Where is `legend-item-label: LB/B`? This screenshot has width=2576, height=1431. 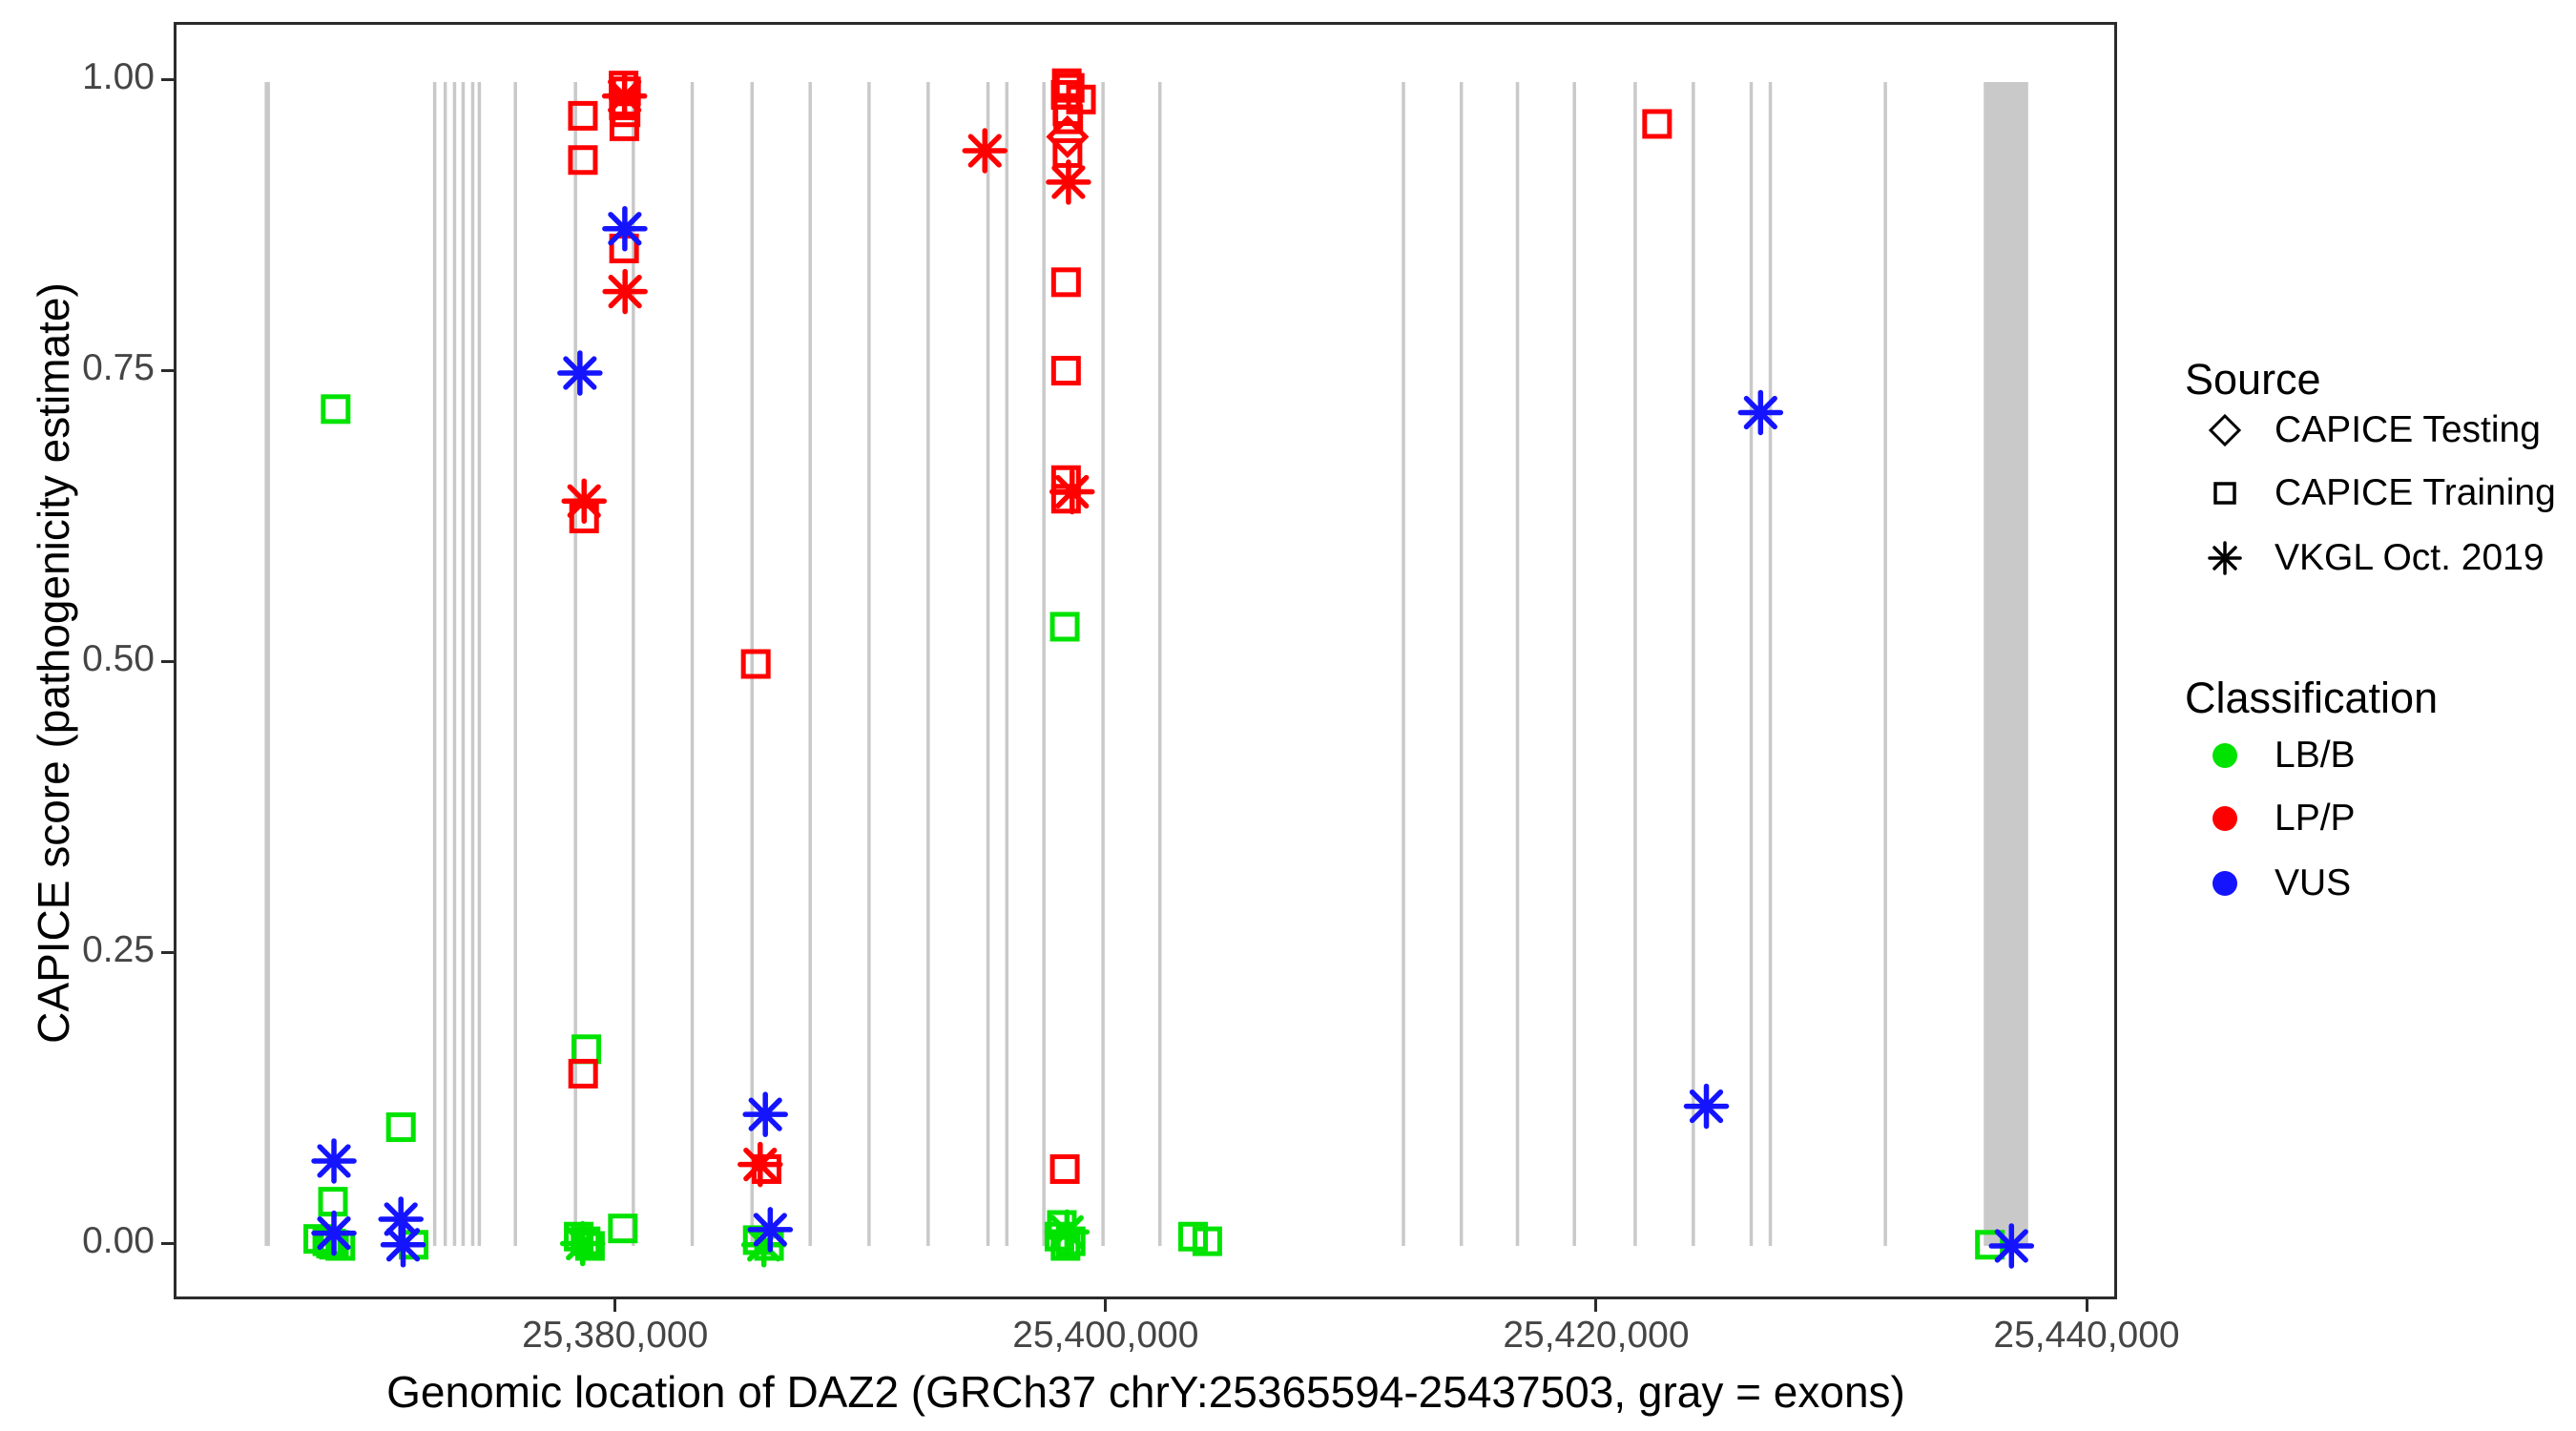
legend-item-label: LB/B is located at coordinates (2315, 756).